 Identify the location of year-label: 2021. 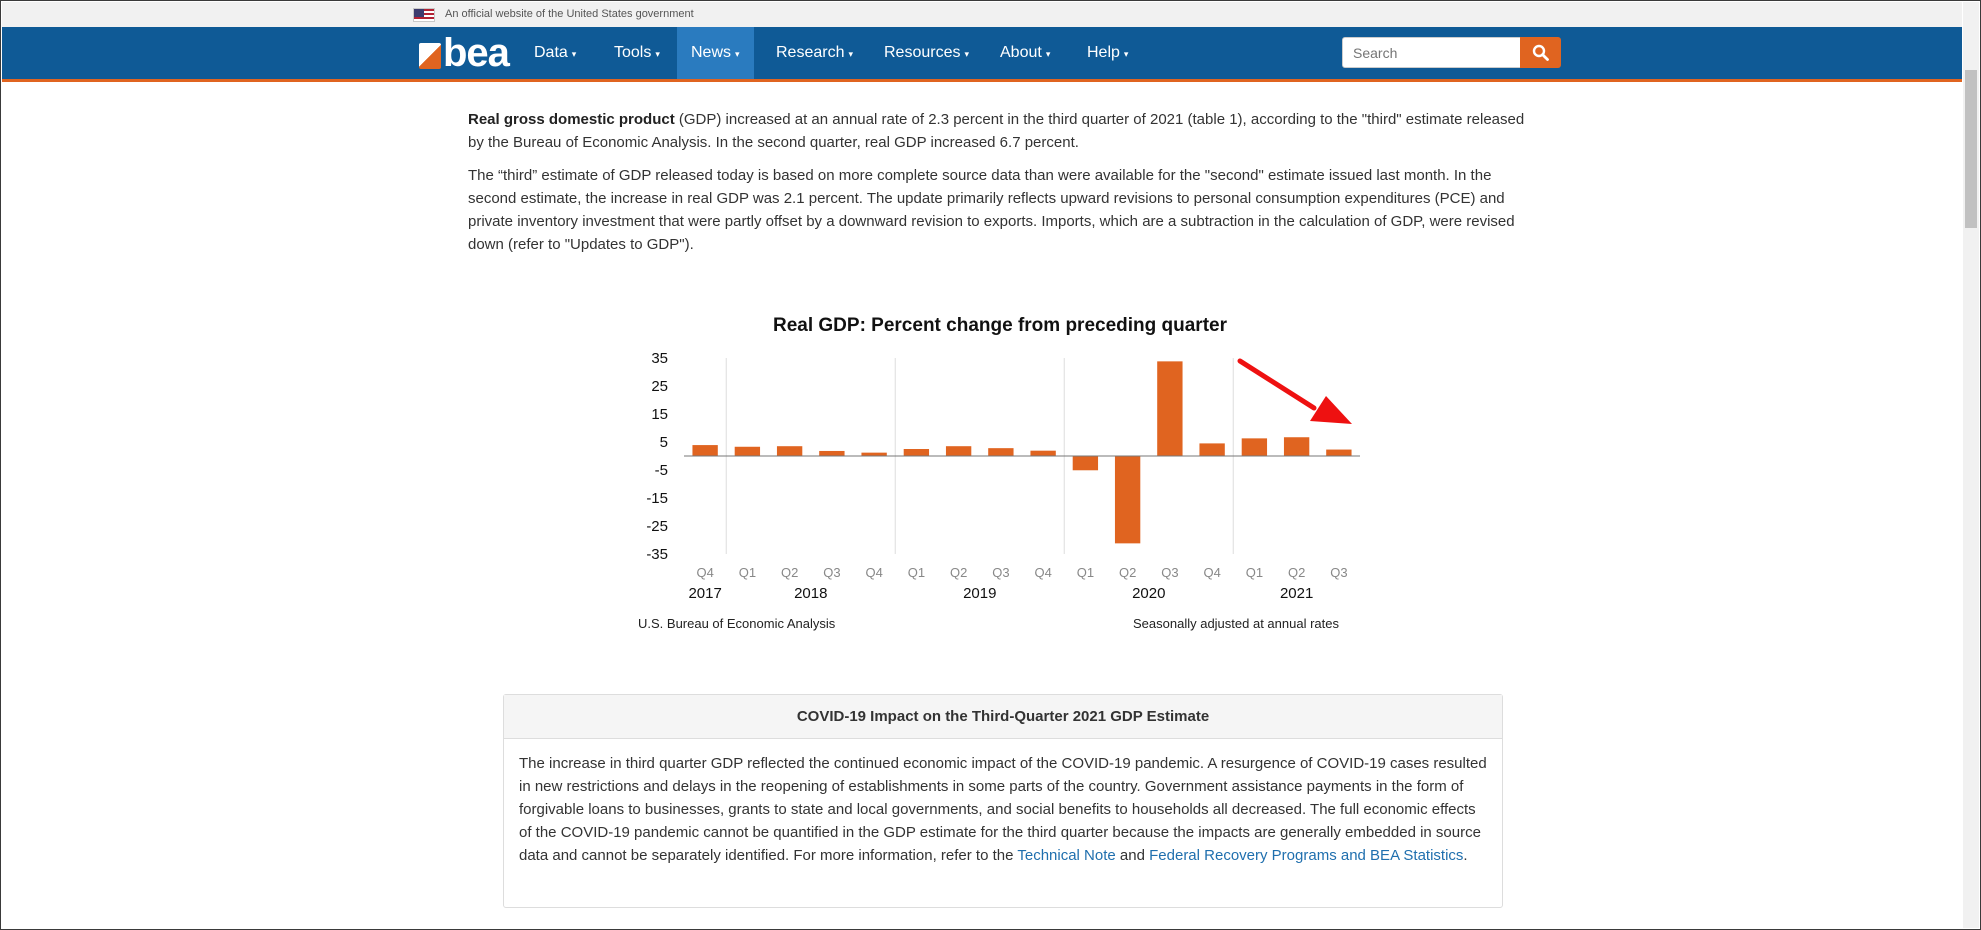
(1296, 593).